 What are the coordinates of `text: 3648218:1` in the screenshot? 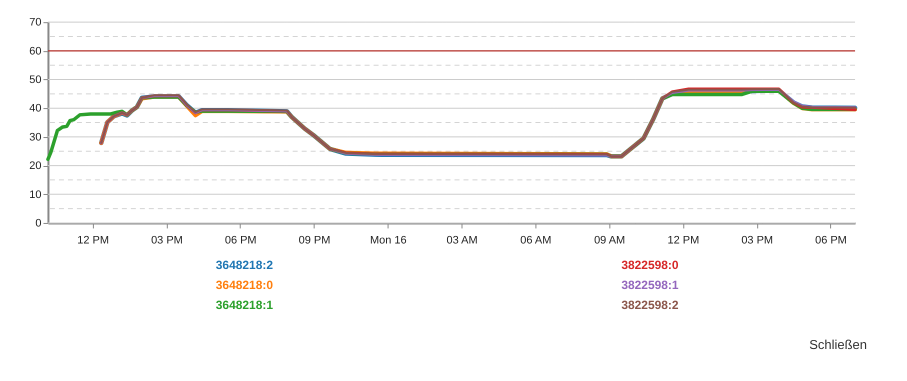 It's located at (245, 305).